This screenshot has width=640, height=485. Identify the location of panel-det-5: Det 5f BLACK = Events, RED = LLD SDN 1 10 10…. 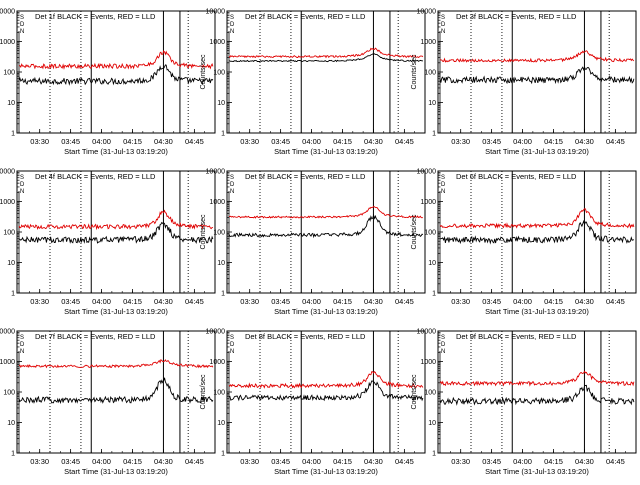
(313, 242).